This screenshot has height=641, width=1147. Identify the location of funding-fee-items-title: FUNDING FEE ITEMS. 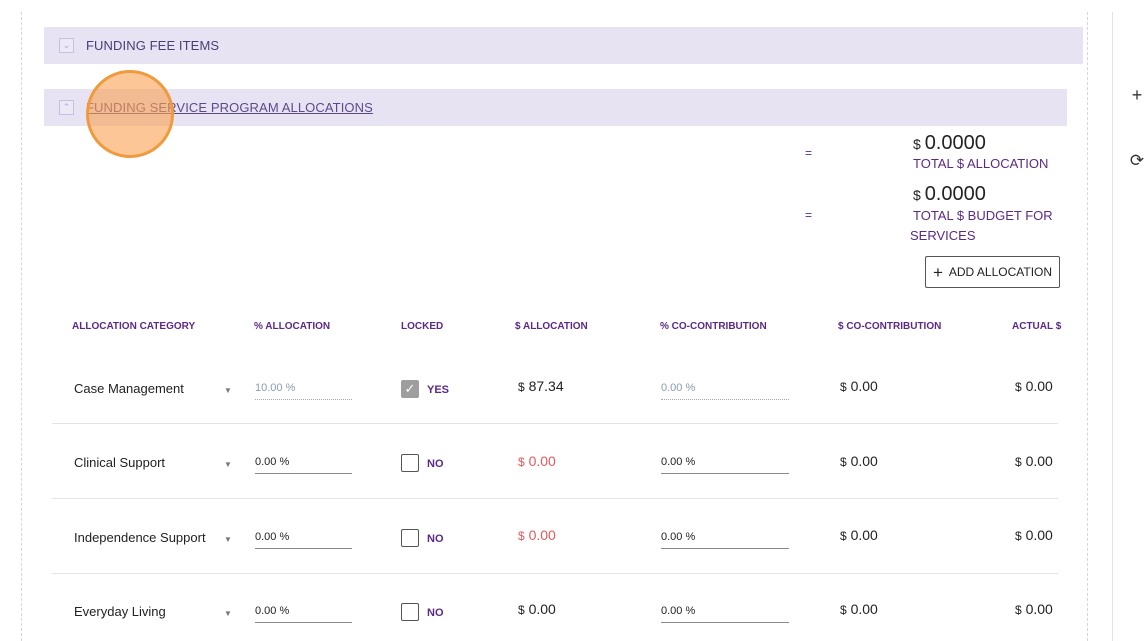
(153, 45).